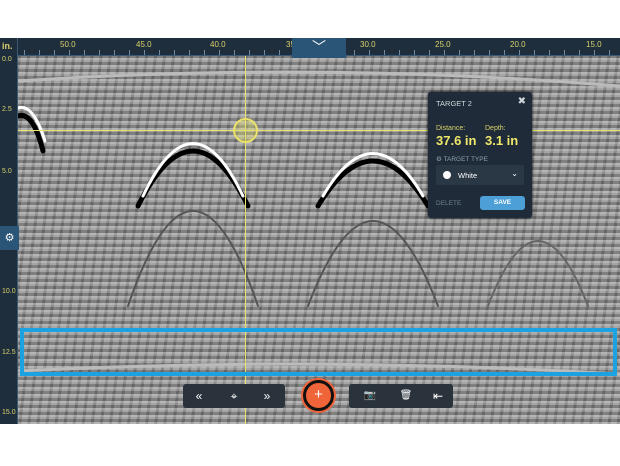 The width and height of the screenshot is (620, 466). Describe the element at coordinates (502, 140) in the screenshot. I see `depth-value: 3.1 in` at that location.